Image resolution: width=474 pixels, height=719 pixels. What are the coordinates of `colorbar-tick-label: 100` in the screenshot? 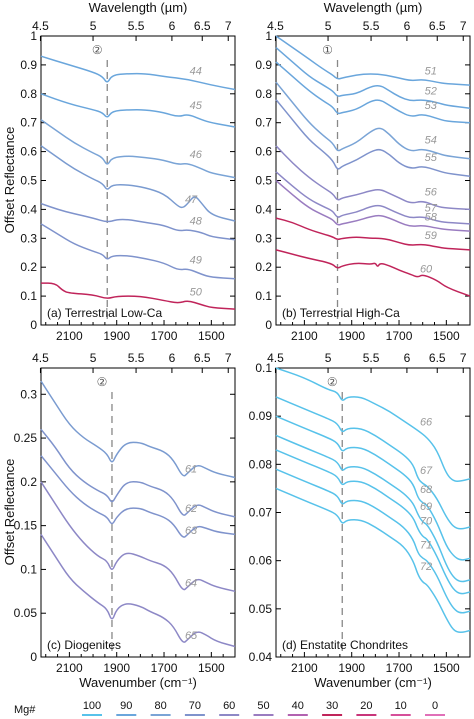 It's located at (92, 706).